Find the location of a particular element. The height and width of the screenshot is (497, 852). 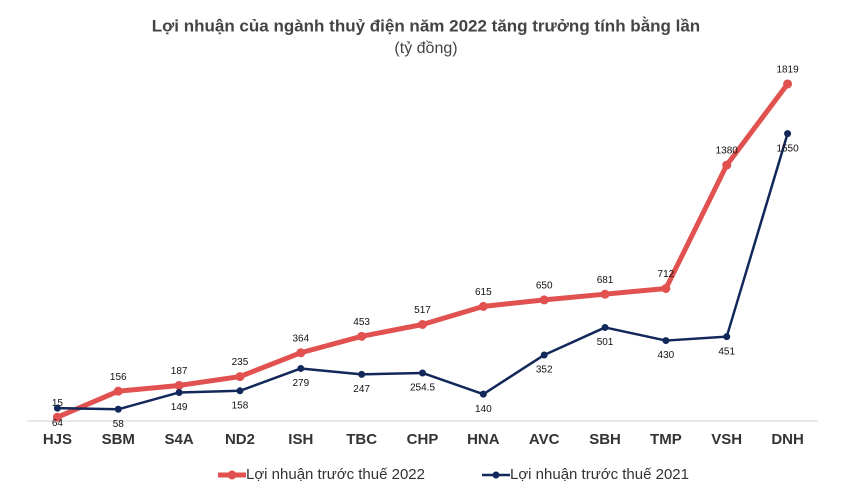

value-label: 235 is located at coordinates (240, 362).